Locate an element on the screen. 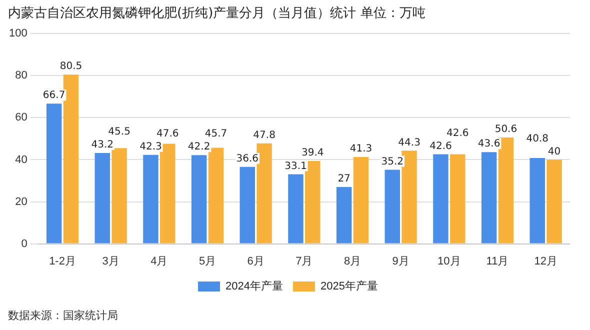 The width and height of the screenshot is (590, 330). y-tick-label: 100 is located at coordinates (18, 34).